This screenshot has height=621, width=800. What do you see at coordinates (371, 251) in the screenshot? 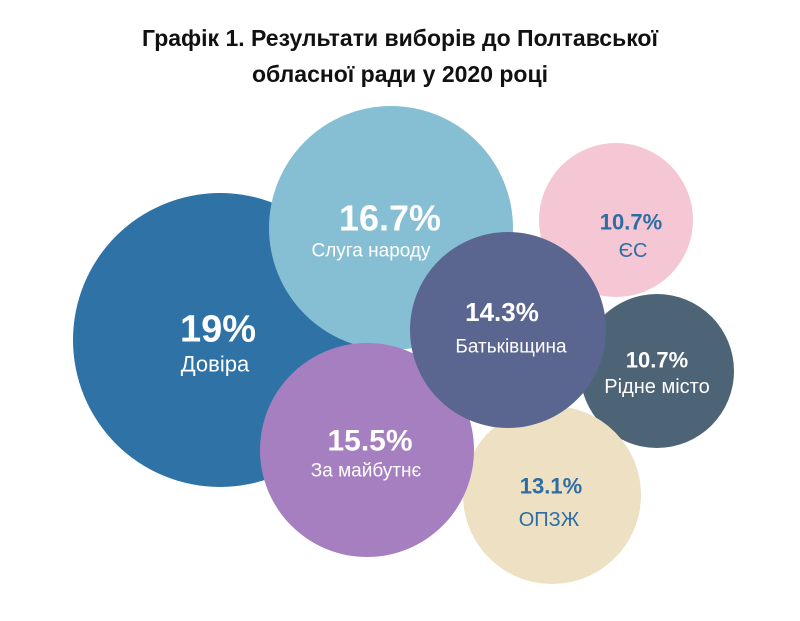
I see `bubble-party-label: Слуга народу` at bounding box center [371, 251].